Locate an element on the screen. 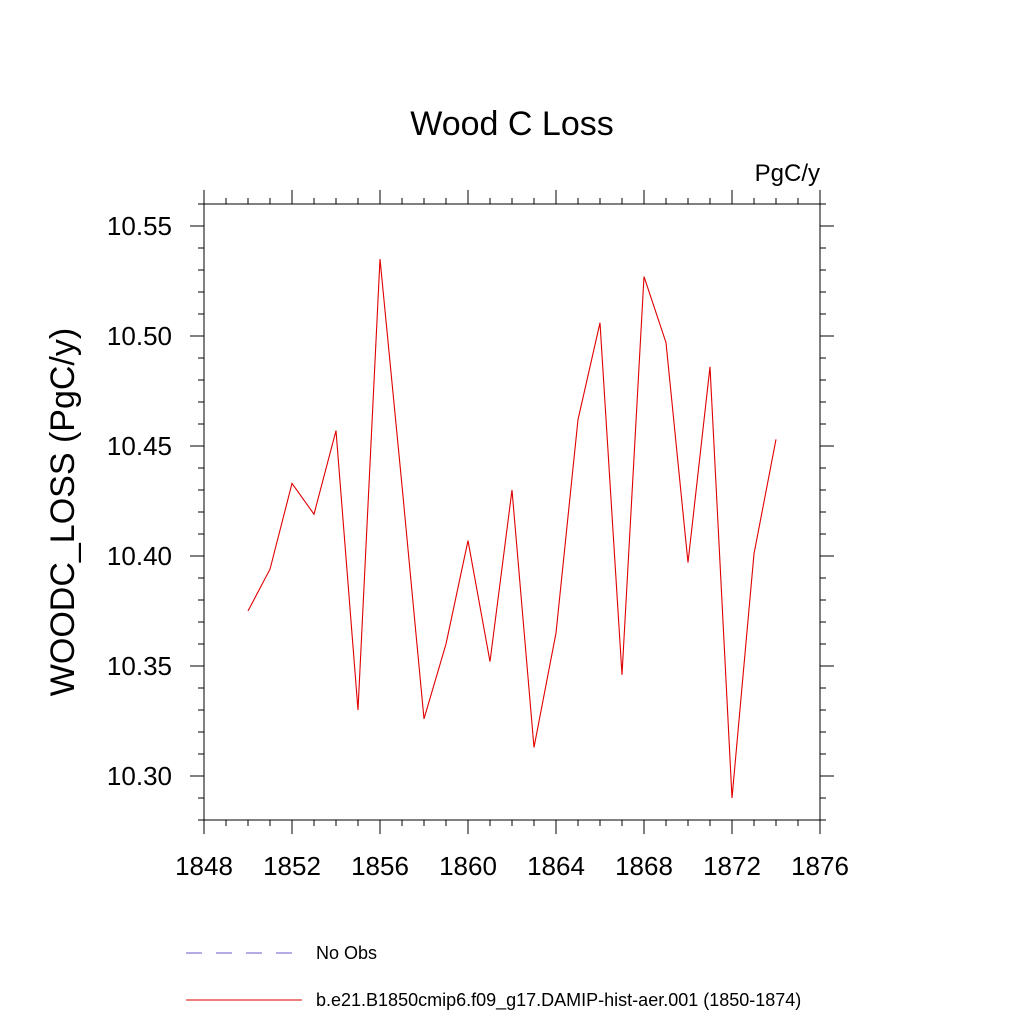  y-tick-label: 10.45 is located at coordinates (139, 446).